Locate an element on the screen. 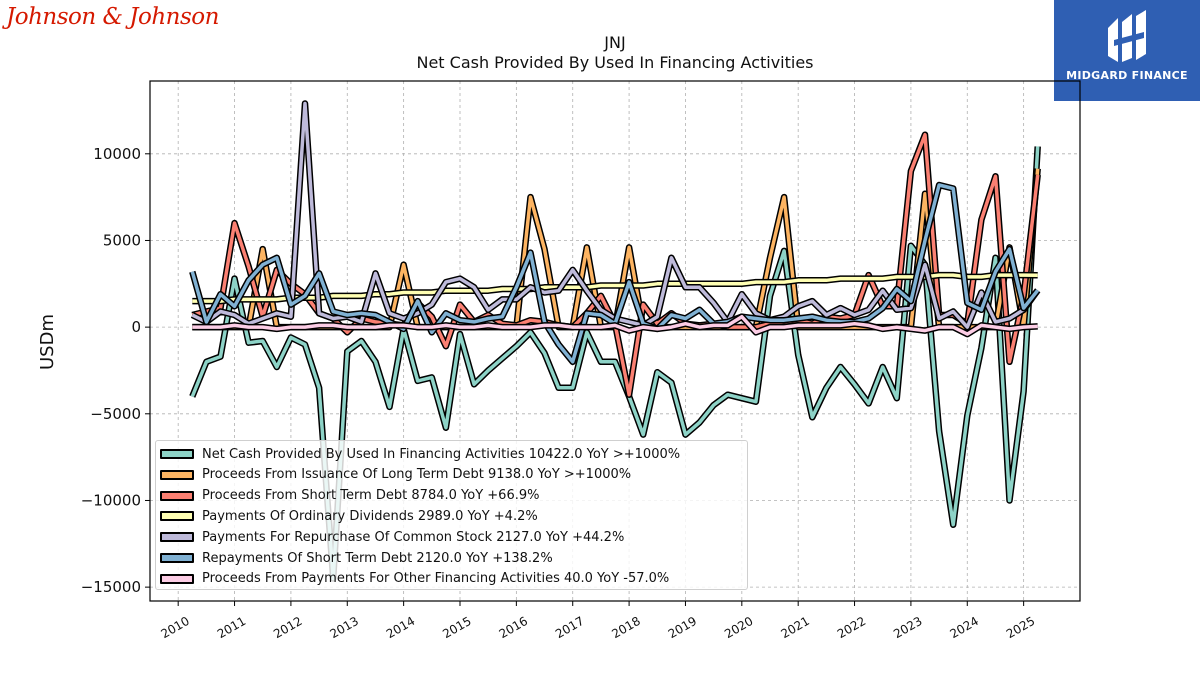 This screenshot has width=1200, height=675. series-line-payments-of-ordinary-dividends is located at coordinates (615, 288).